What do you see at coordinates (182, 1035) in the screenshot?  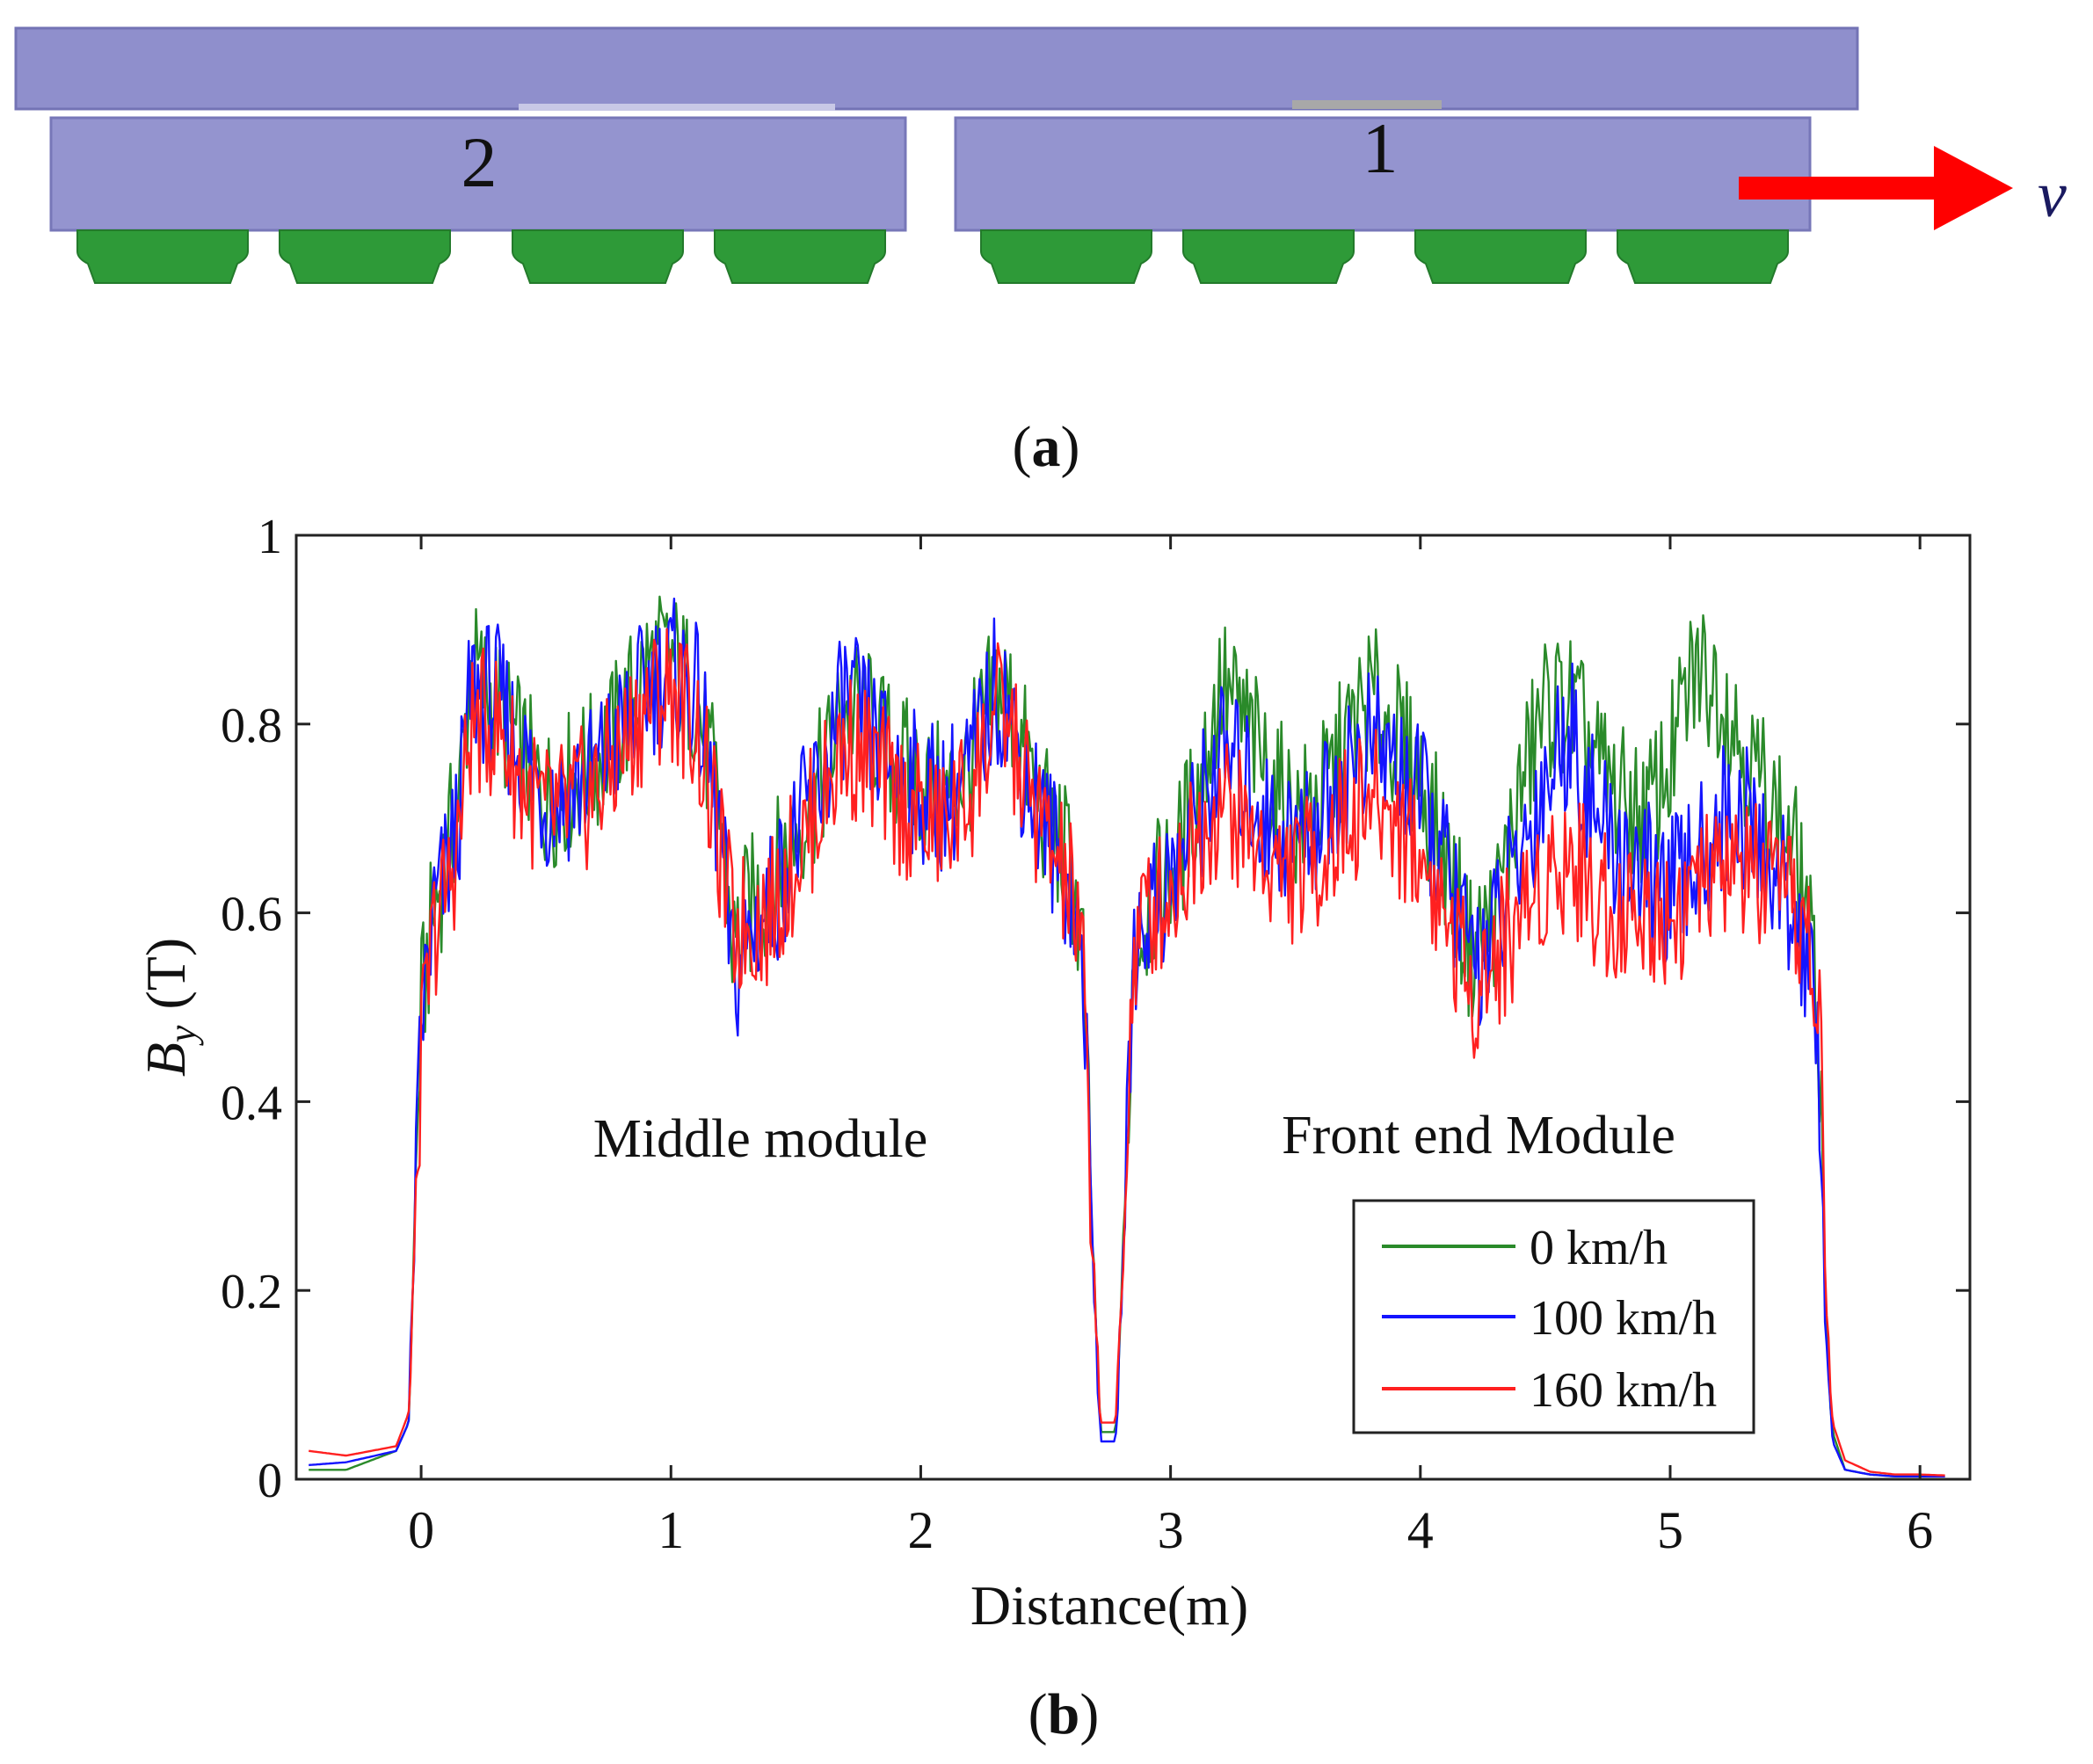 I see `y-axis-label-subscript: y` at bounding box center [182, 1035].